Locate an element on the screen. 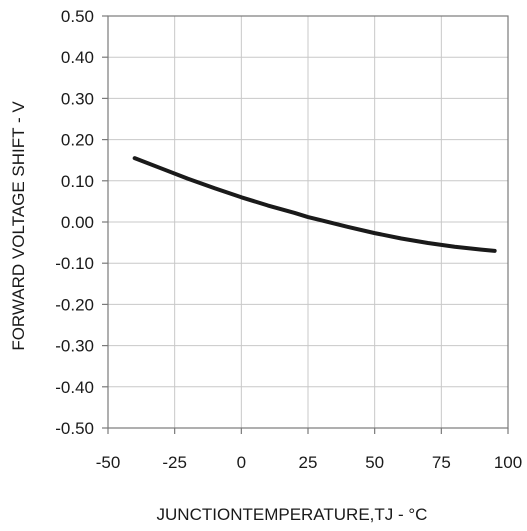 This screenshot has width=527, height=531. x-tick-label: 25 is located at coordinates (308, 462).